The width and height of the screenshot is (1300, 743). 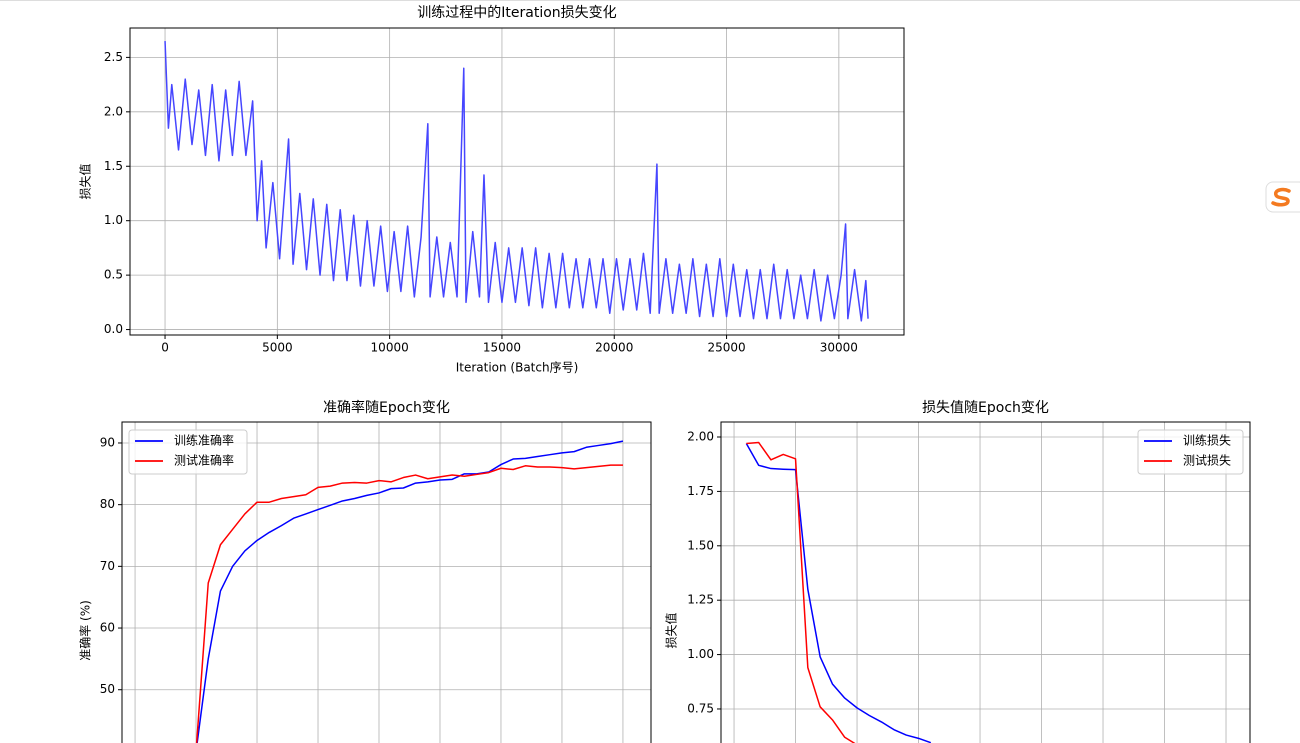 What do you see at coordinates (113, 329) in the screenshot?
I see `y-tick-label: 0.0` at bounding box center [113, 329].